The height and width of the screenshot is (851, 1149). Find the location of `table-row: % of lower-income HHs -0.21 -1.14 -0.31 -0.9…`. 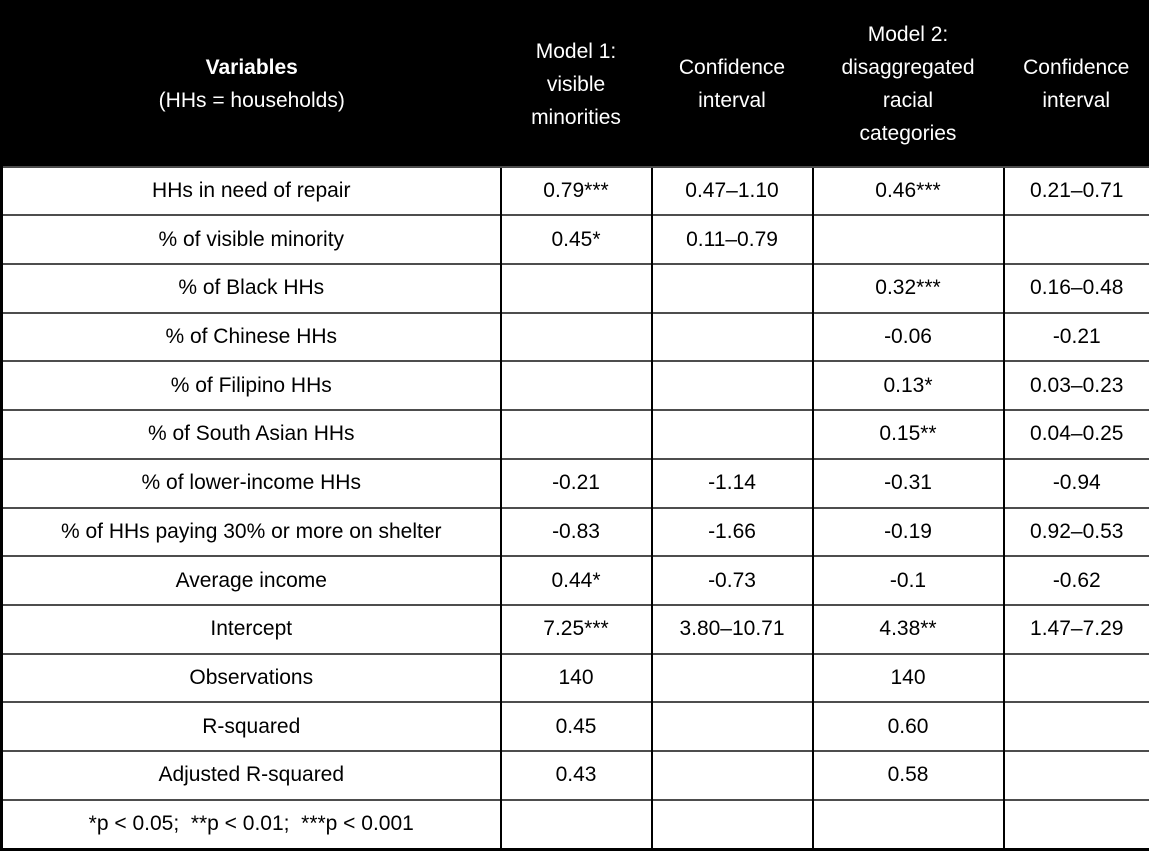

table-row: % of lower-income HHs -0.21 -1.14 -0.31 -0.9… is located at coordinates (575, 482).